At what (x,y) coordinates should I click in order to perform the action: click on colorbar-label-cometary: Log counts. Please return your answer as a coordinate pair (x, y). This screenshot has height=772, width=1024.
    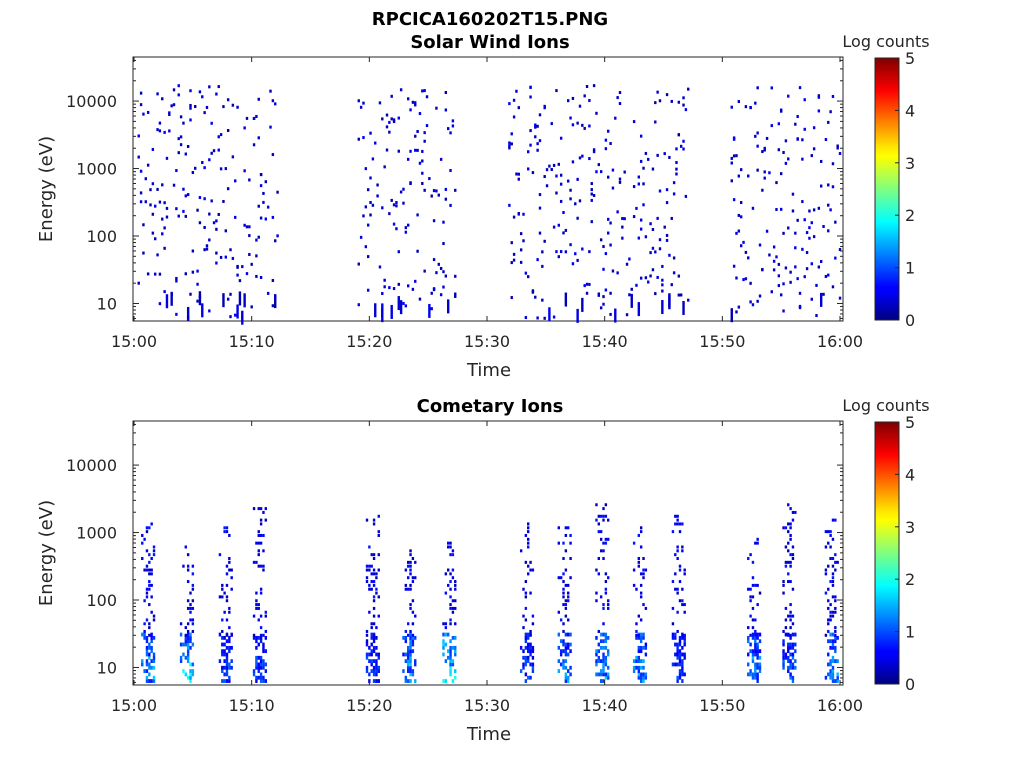
    Looking at the image, I should click on (885, 405).